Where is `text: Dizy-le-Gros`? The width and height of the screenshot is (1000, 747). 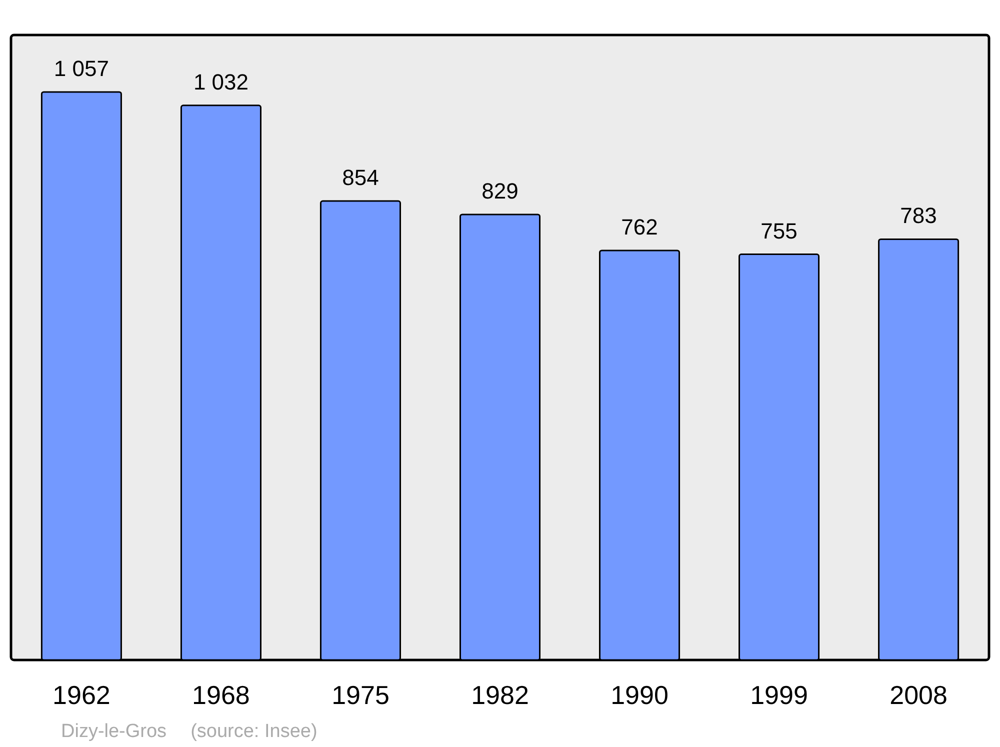
text: Dizy-le-Gros is located at coordinates (114, 731).